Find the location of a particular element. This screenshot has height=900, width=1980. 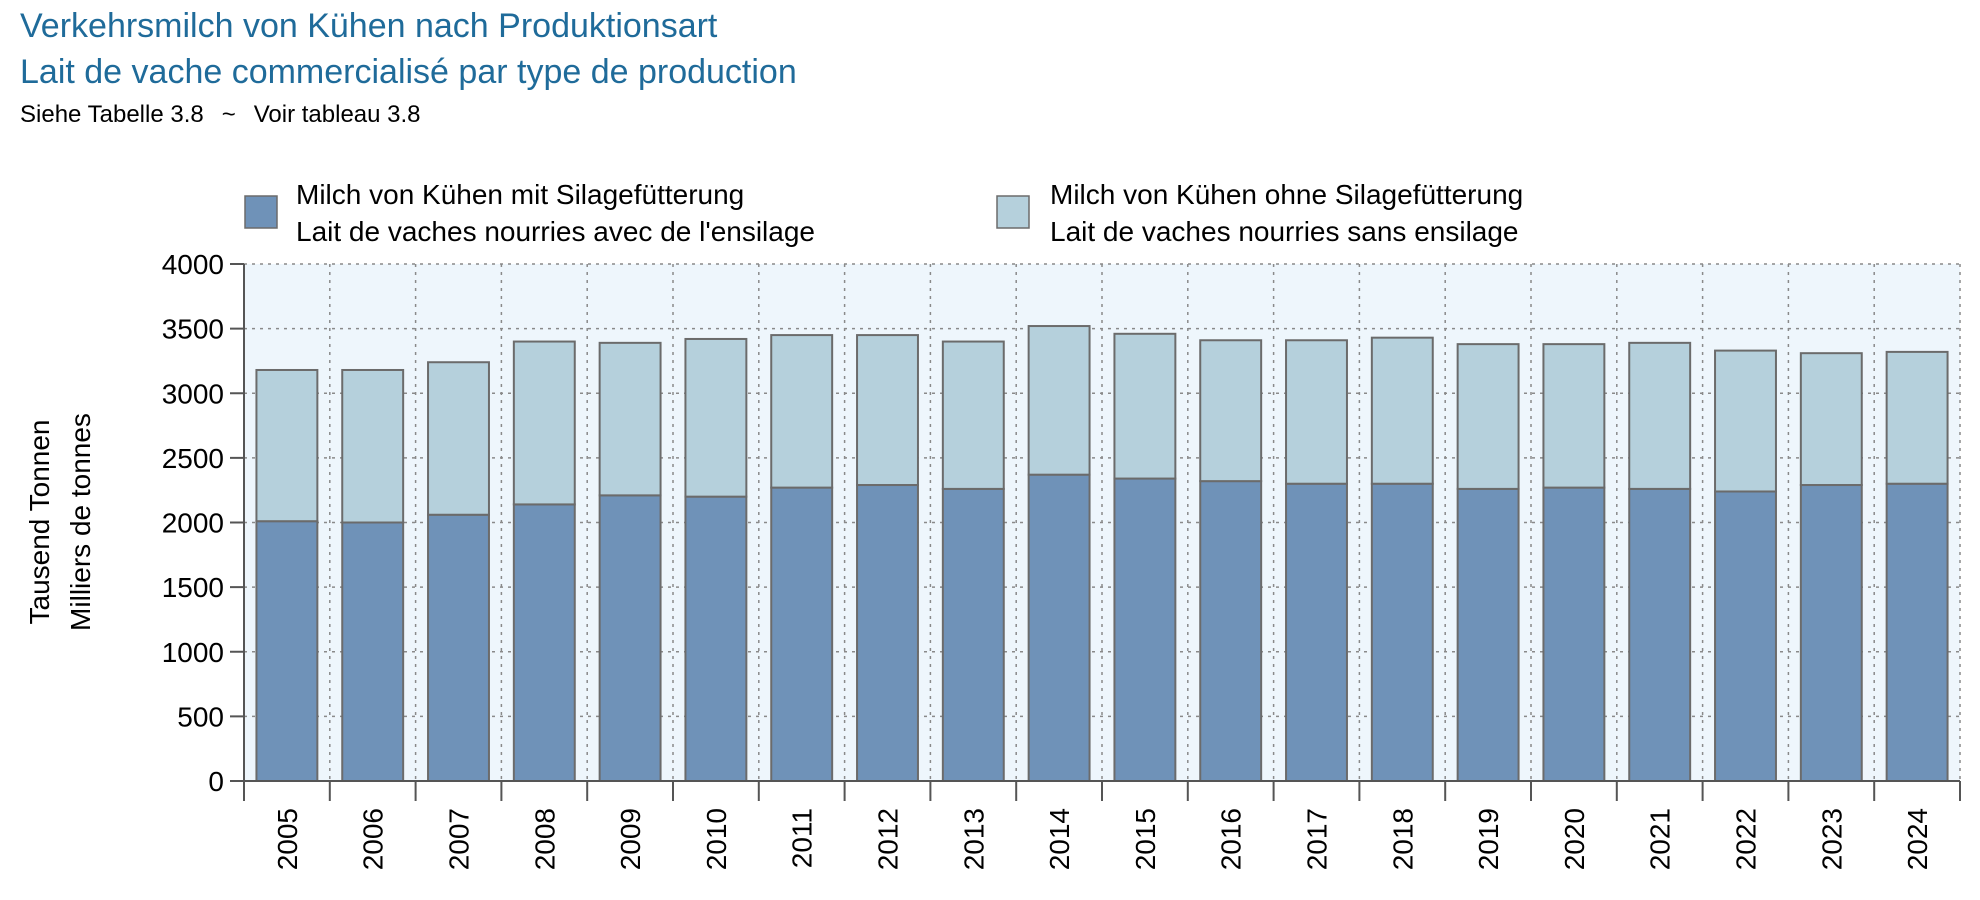

bar-segment-without-silage-2011 is located at coordinates (802, 411).